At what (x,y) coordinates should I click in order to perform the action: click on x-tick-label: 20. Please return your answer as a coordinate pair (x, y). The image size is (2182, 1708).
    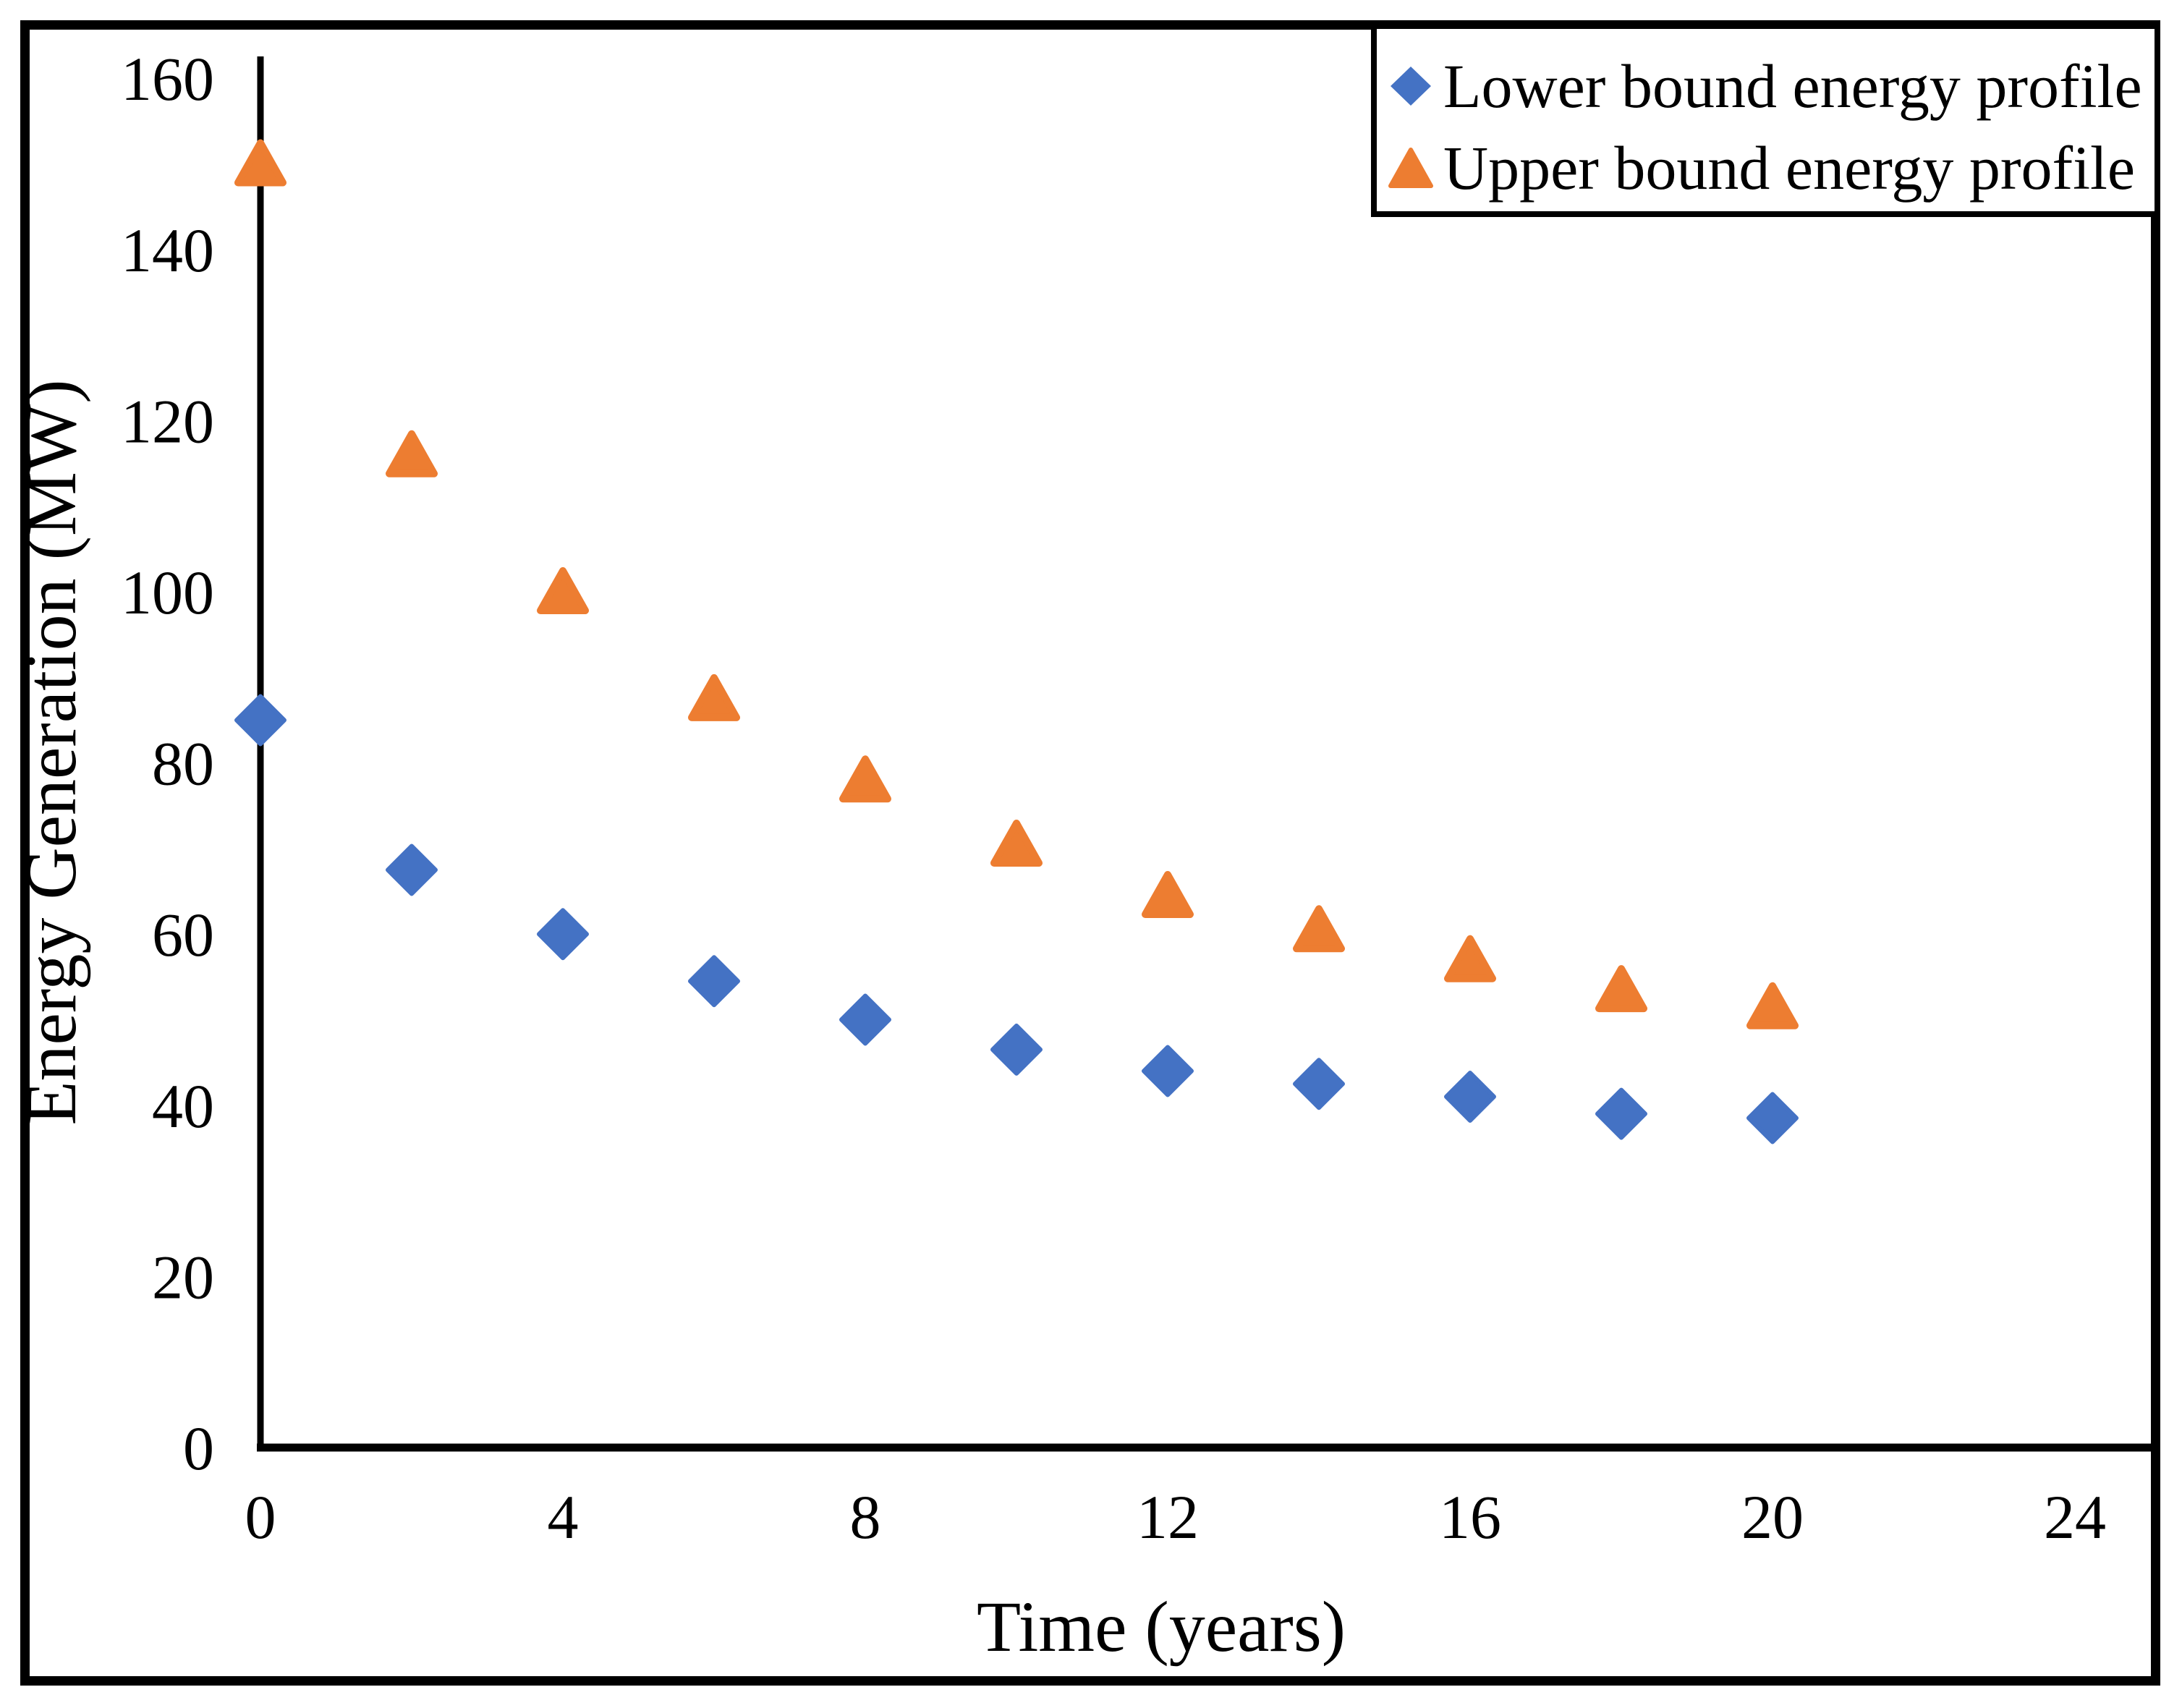
    Looking at the image, I should click on (1773, 1517).